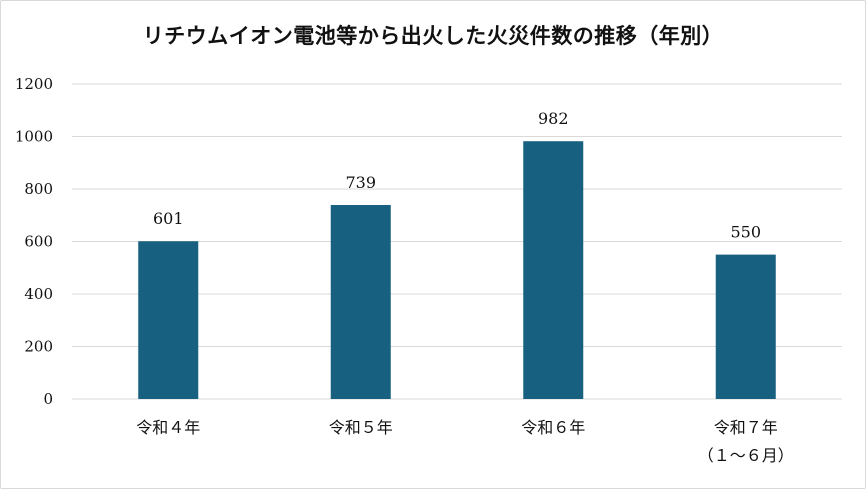 This screenshot has width=866, height=489. I want to click on y-tick-label: 1000, so click(34, 137).